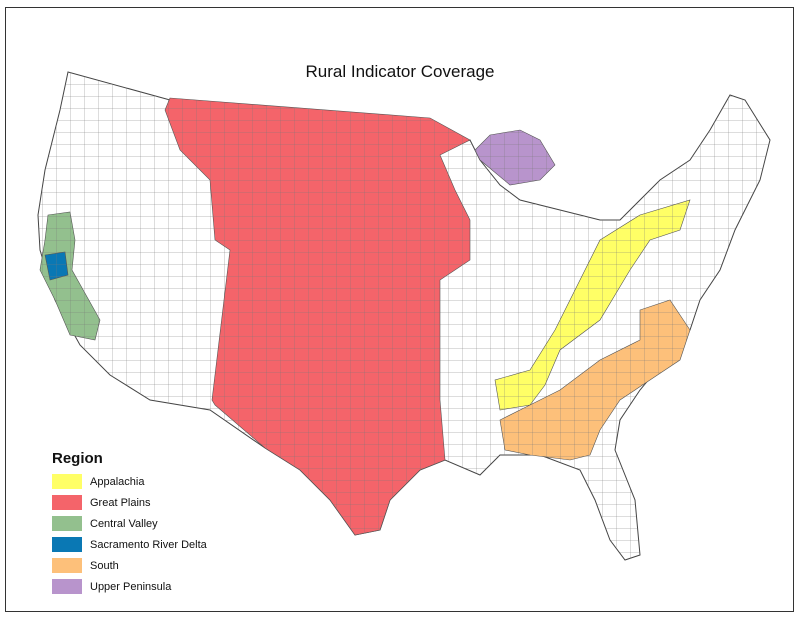  What do you see at coordinates (148, 544) in the screenshot?
I see `legend-label: Sacramento River Delta` at bounding box center [148, 544].